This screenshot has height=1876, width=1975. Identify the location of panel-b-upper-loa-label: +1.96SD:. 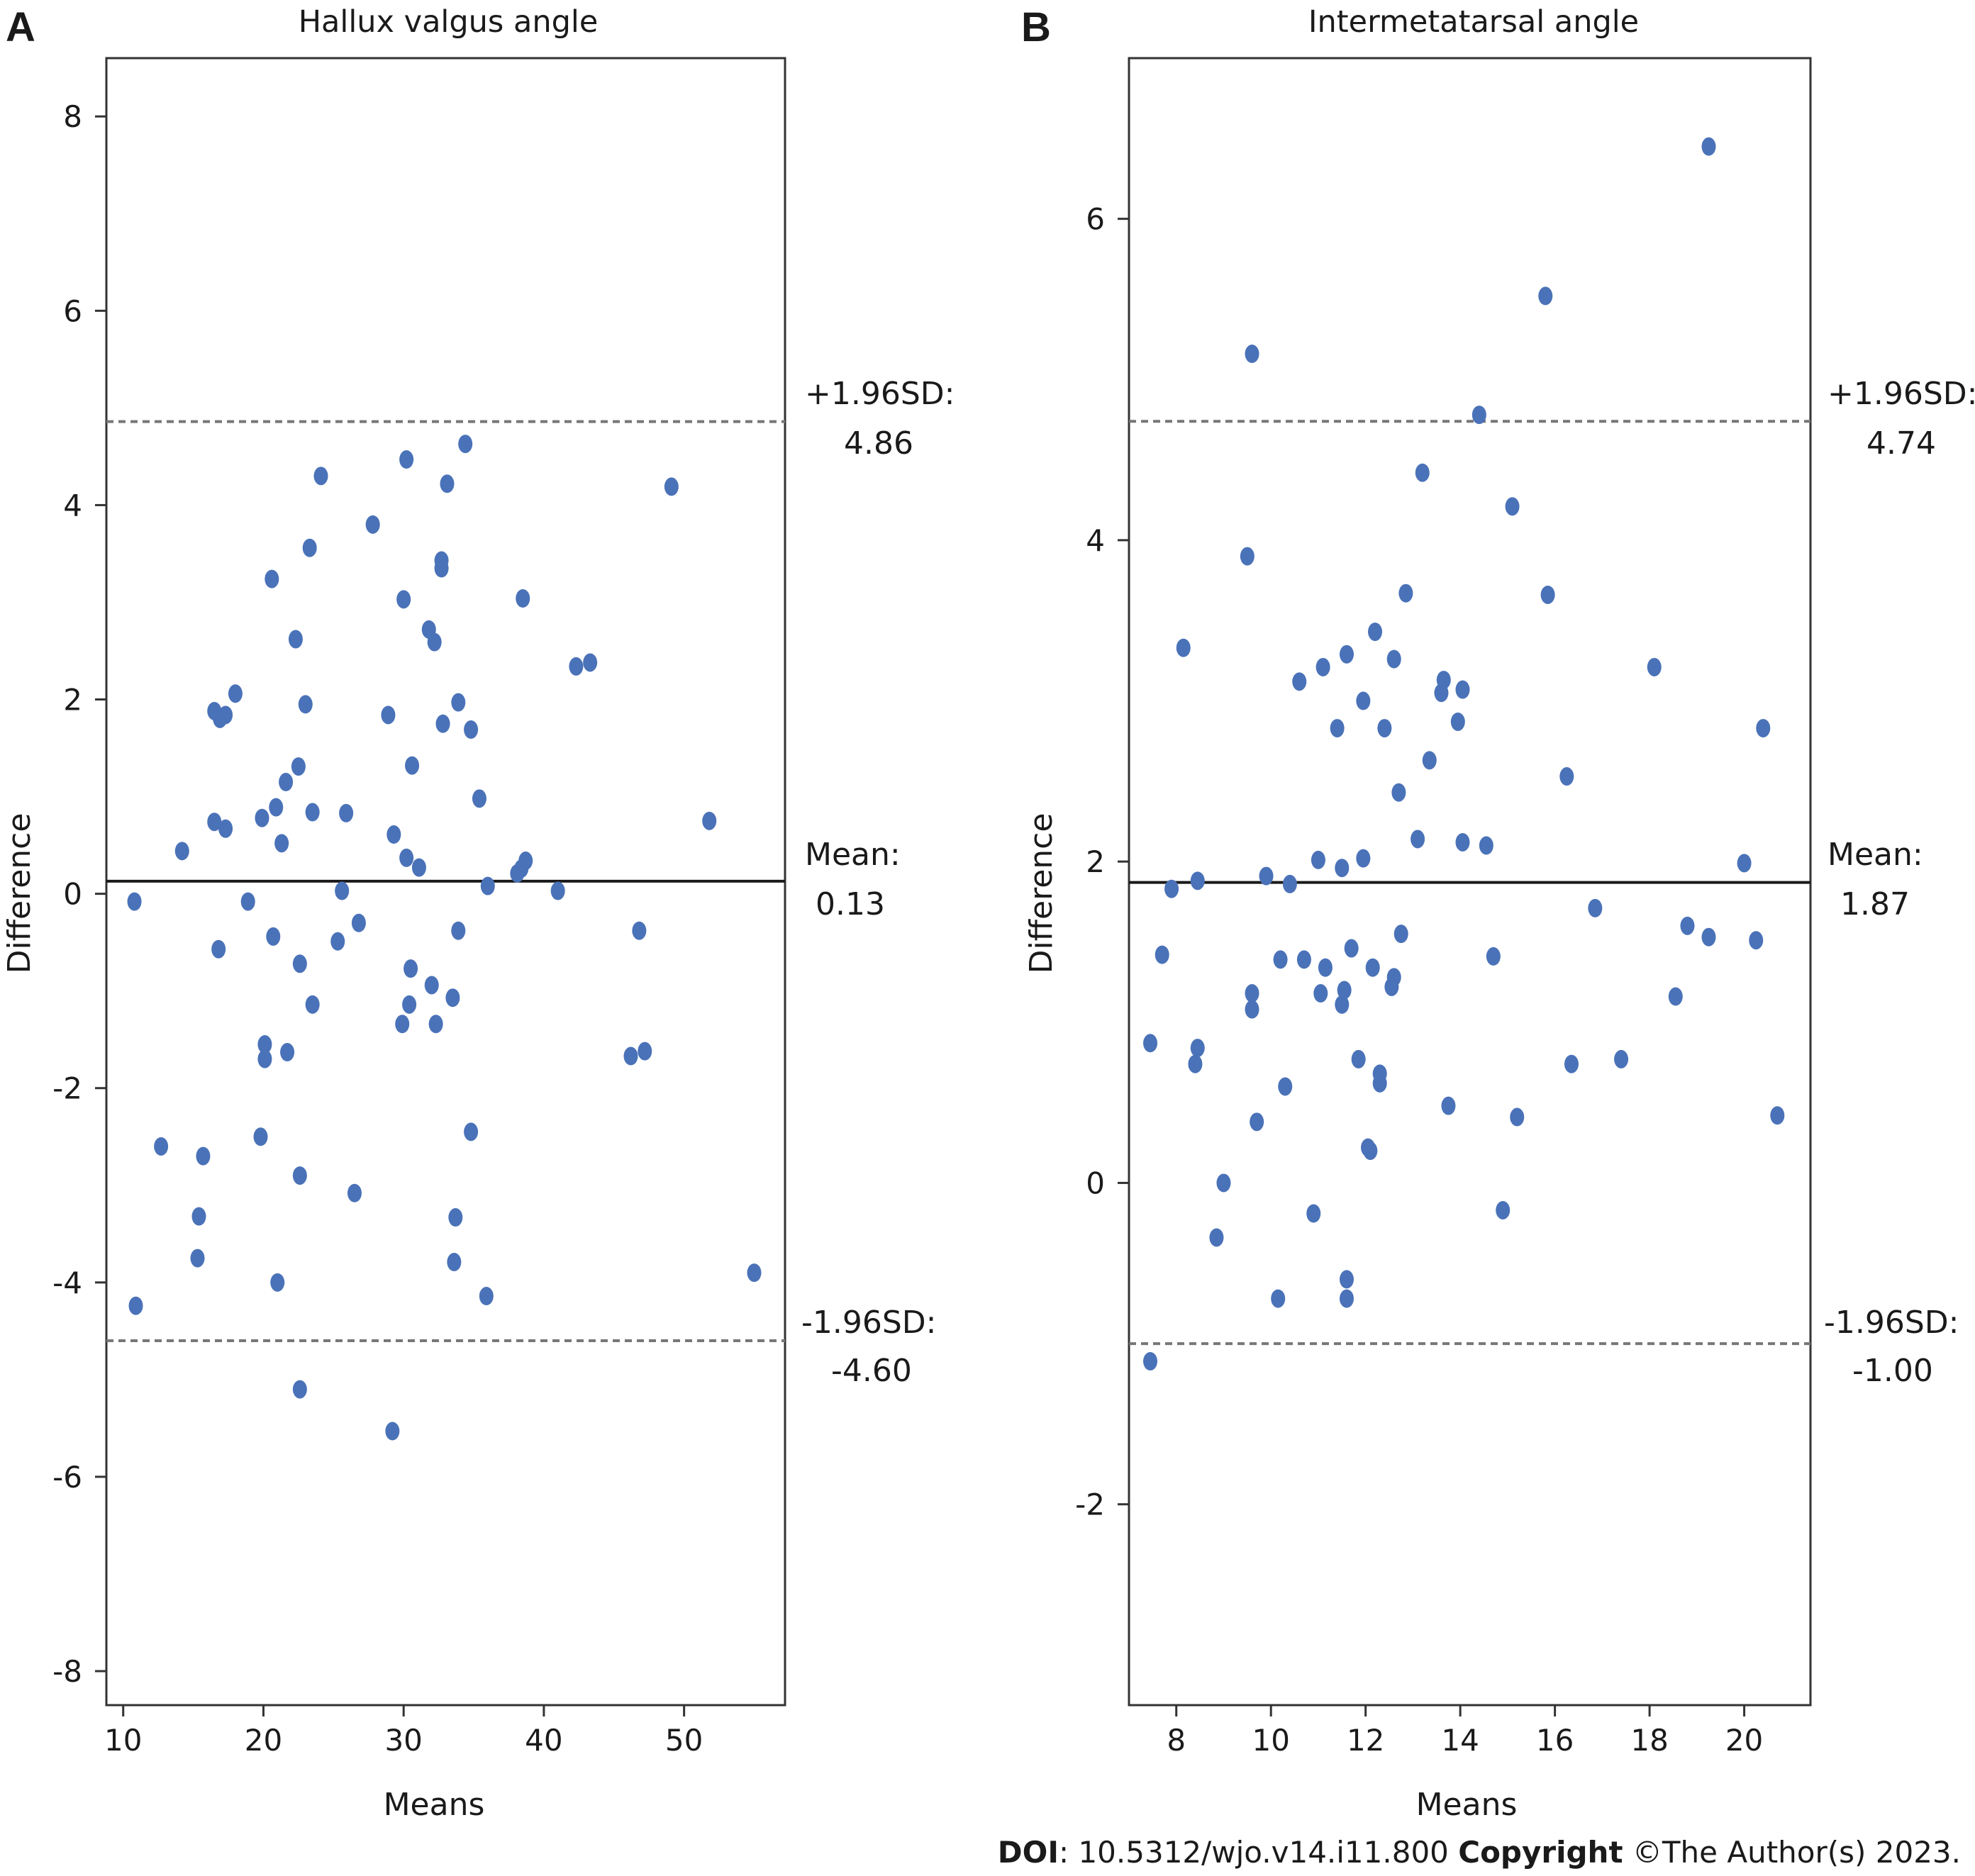
(1901, 394).